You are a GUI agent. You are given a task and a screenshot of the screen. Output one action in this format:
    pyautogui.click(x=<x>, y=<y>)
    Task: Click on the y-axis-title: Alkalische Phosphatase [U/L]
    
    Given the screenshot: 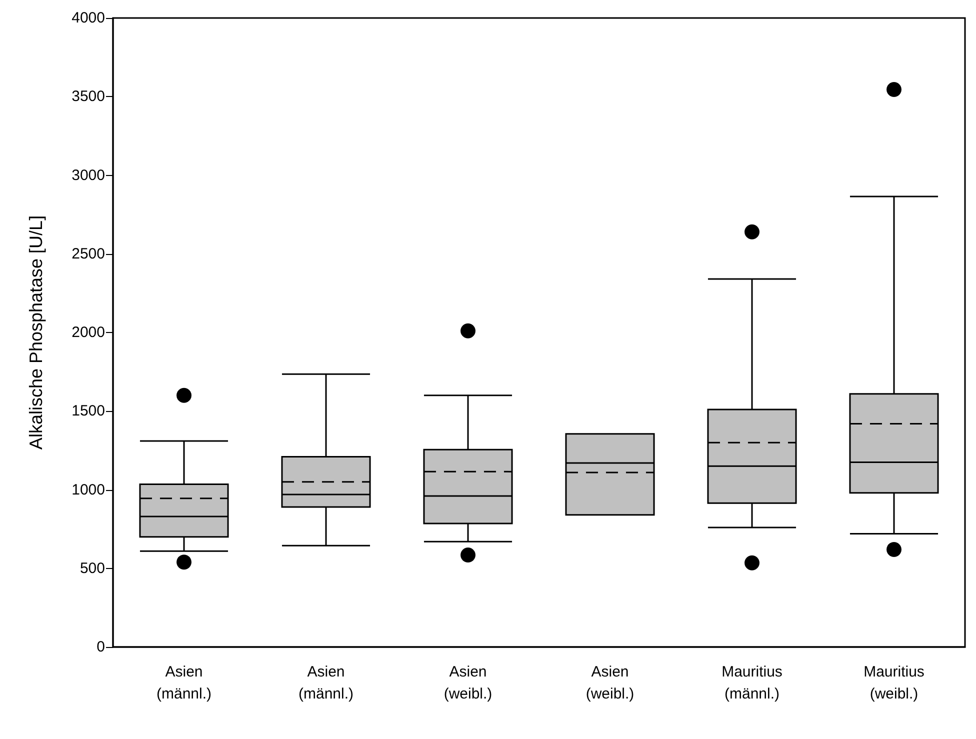 What is the action you would take?
    pyautogui.click(x=36, y=332)
    